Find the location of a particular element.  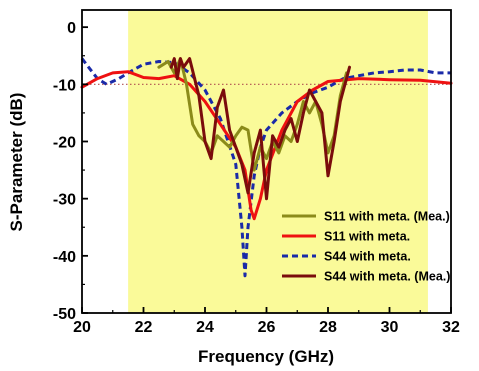

x-tick-label: 24 is located at coordinates (205, 327).